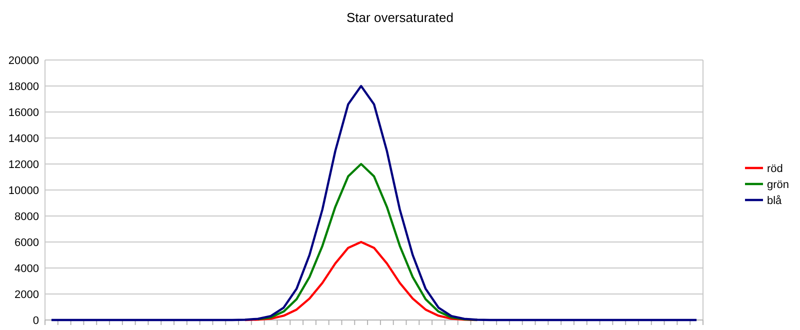 The width and height of the screenshot is (800, 330). Describe the element at coordinates (26, 216) in the screenshot. I see `y-tick-label: 8000` at that location.